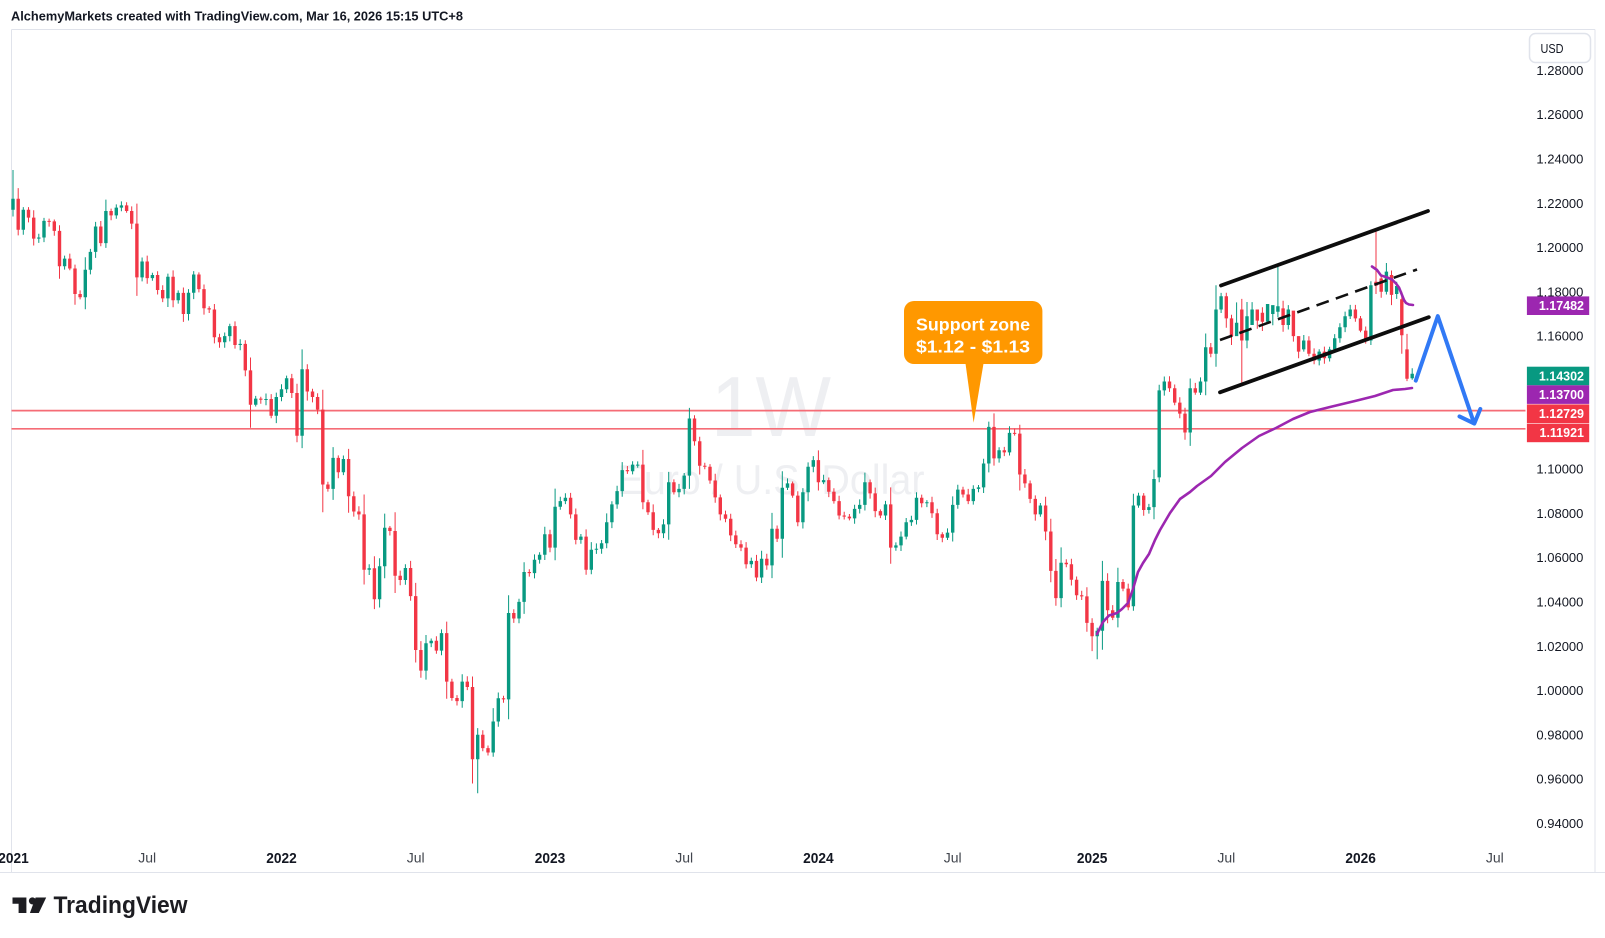  What do you see at coordinates (1561, 376) in the screenshot?
I see `svg-text: 1.14302` at bounding box center [1561, 376].